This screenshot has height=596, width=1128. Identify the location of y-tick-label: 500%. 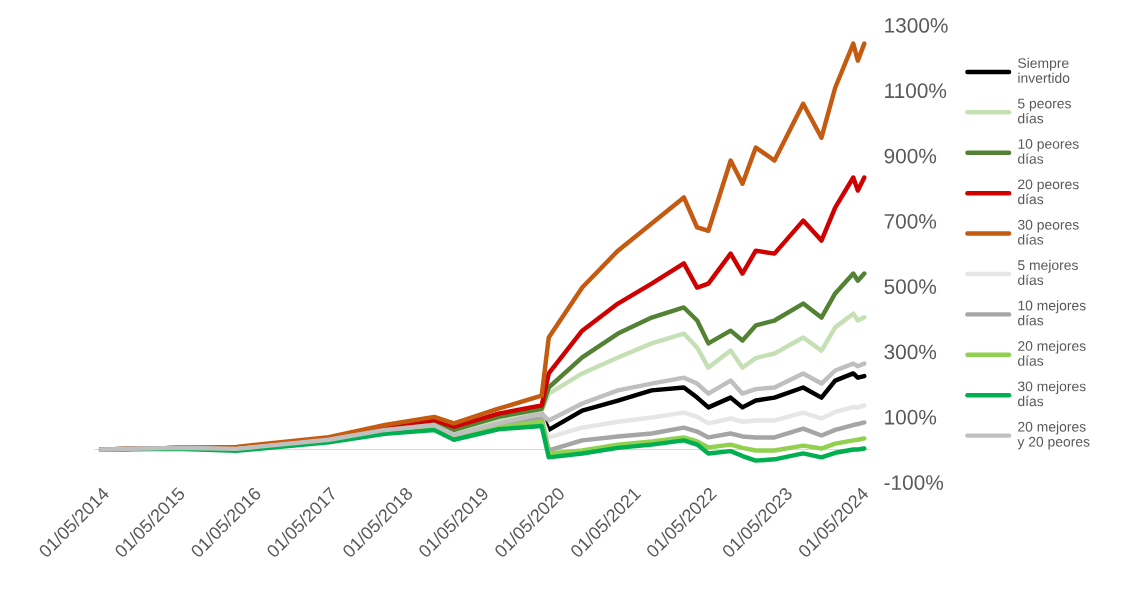
(910, 286).